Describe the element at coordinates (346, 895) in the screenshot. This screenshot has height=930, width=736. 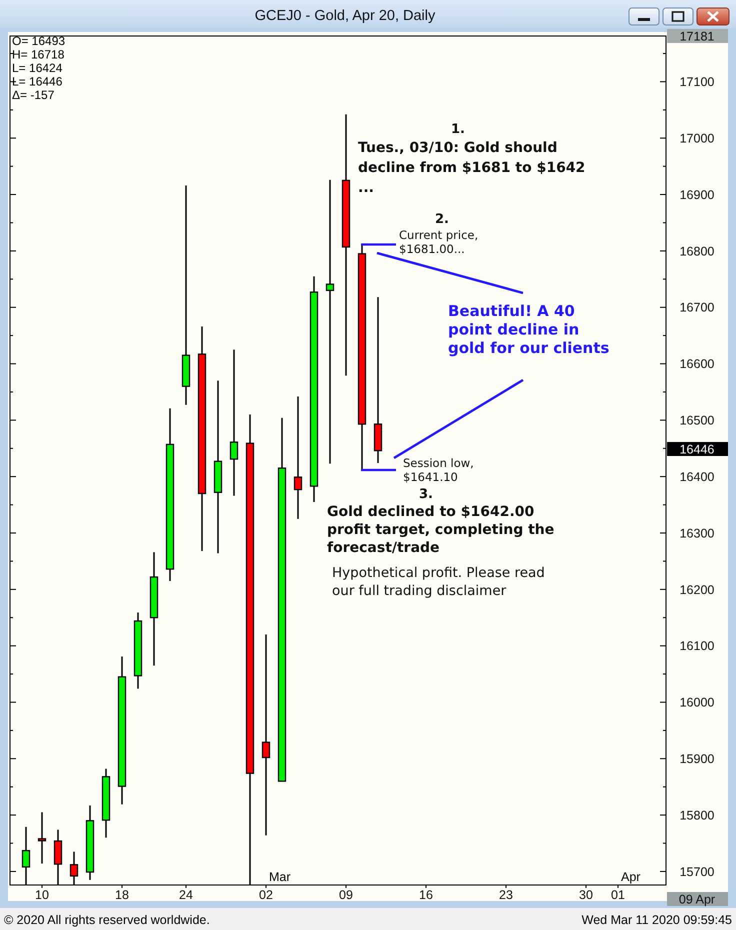
I see `x-tick-label: 09` at that location.